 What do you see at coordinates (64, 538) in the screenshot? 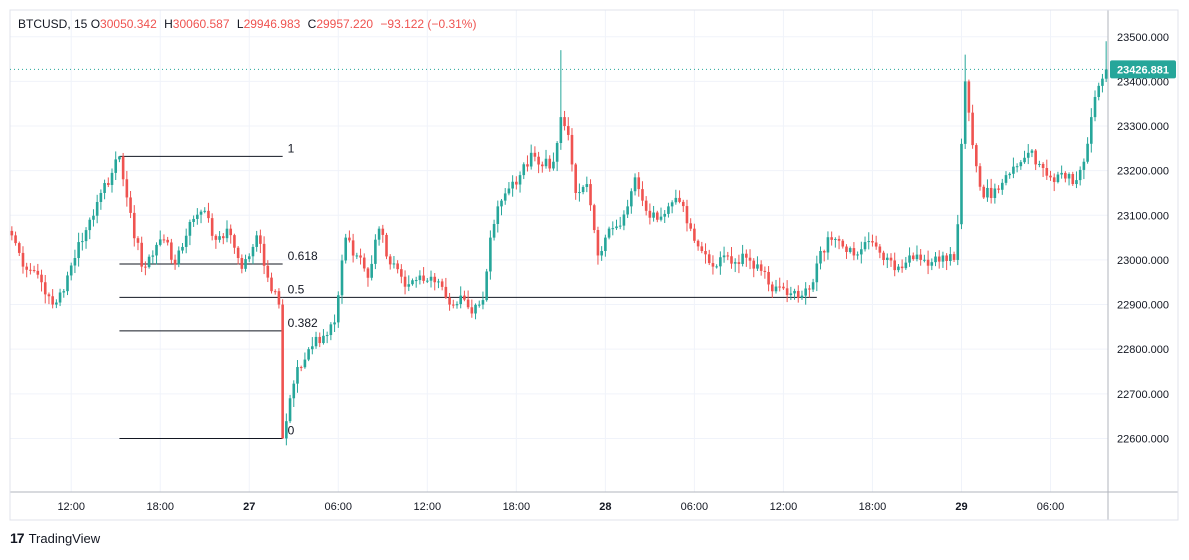
I see `brand-name: TradingView` at bounding box center [64, 538].